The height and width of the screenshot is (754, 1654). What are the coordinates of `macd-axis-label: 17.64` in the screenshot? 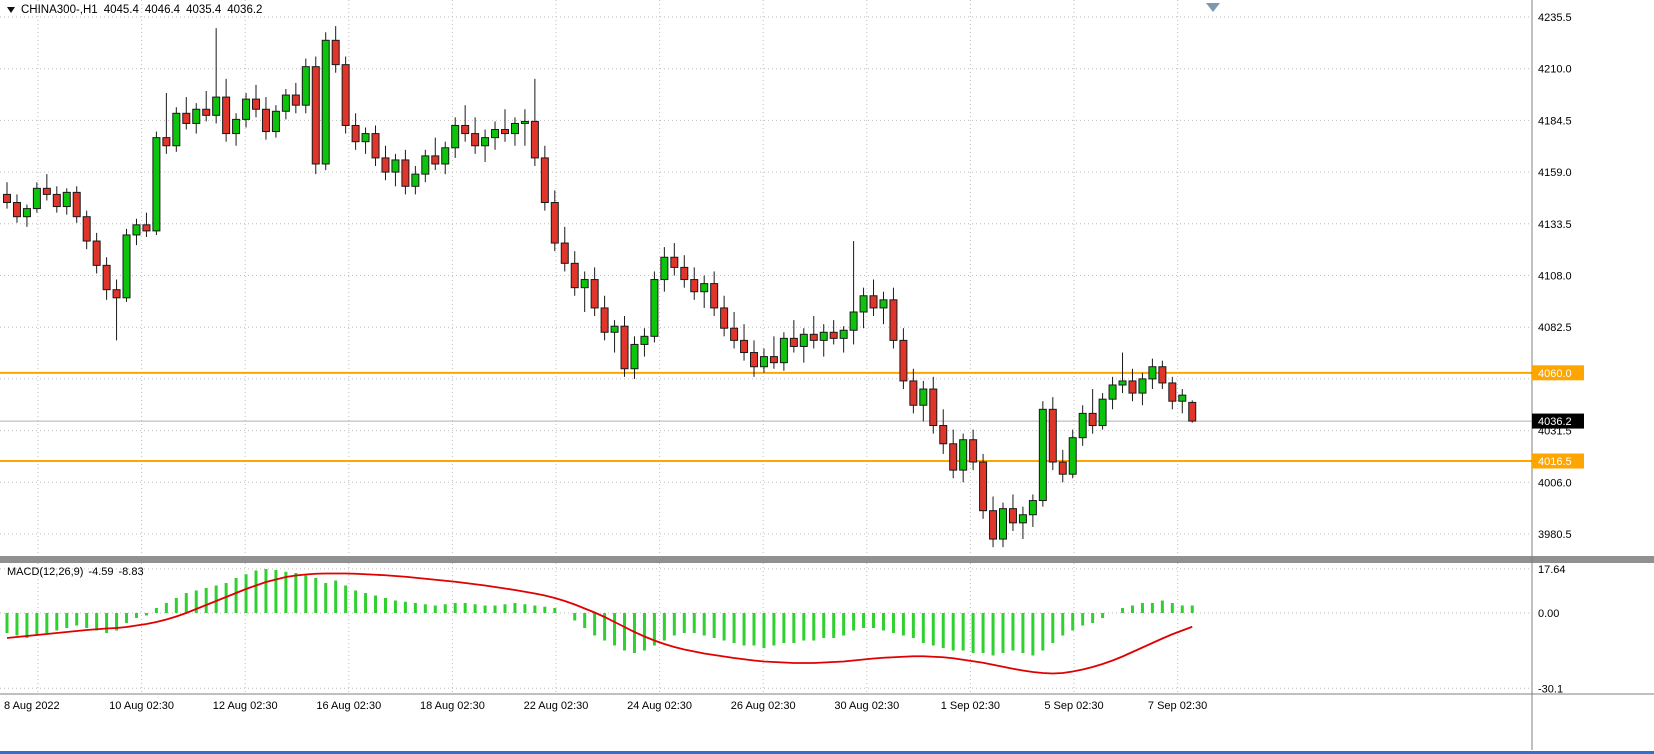 It's located at (1552, 570).